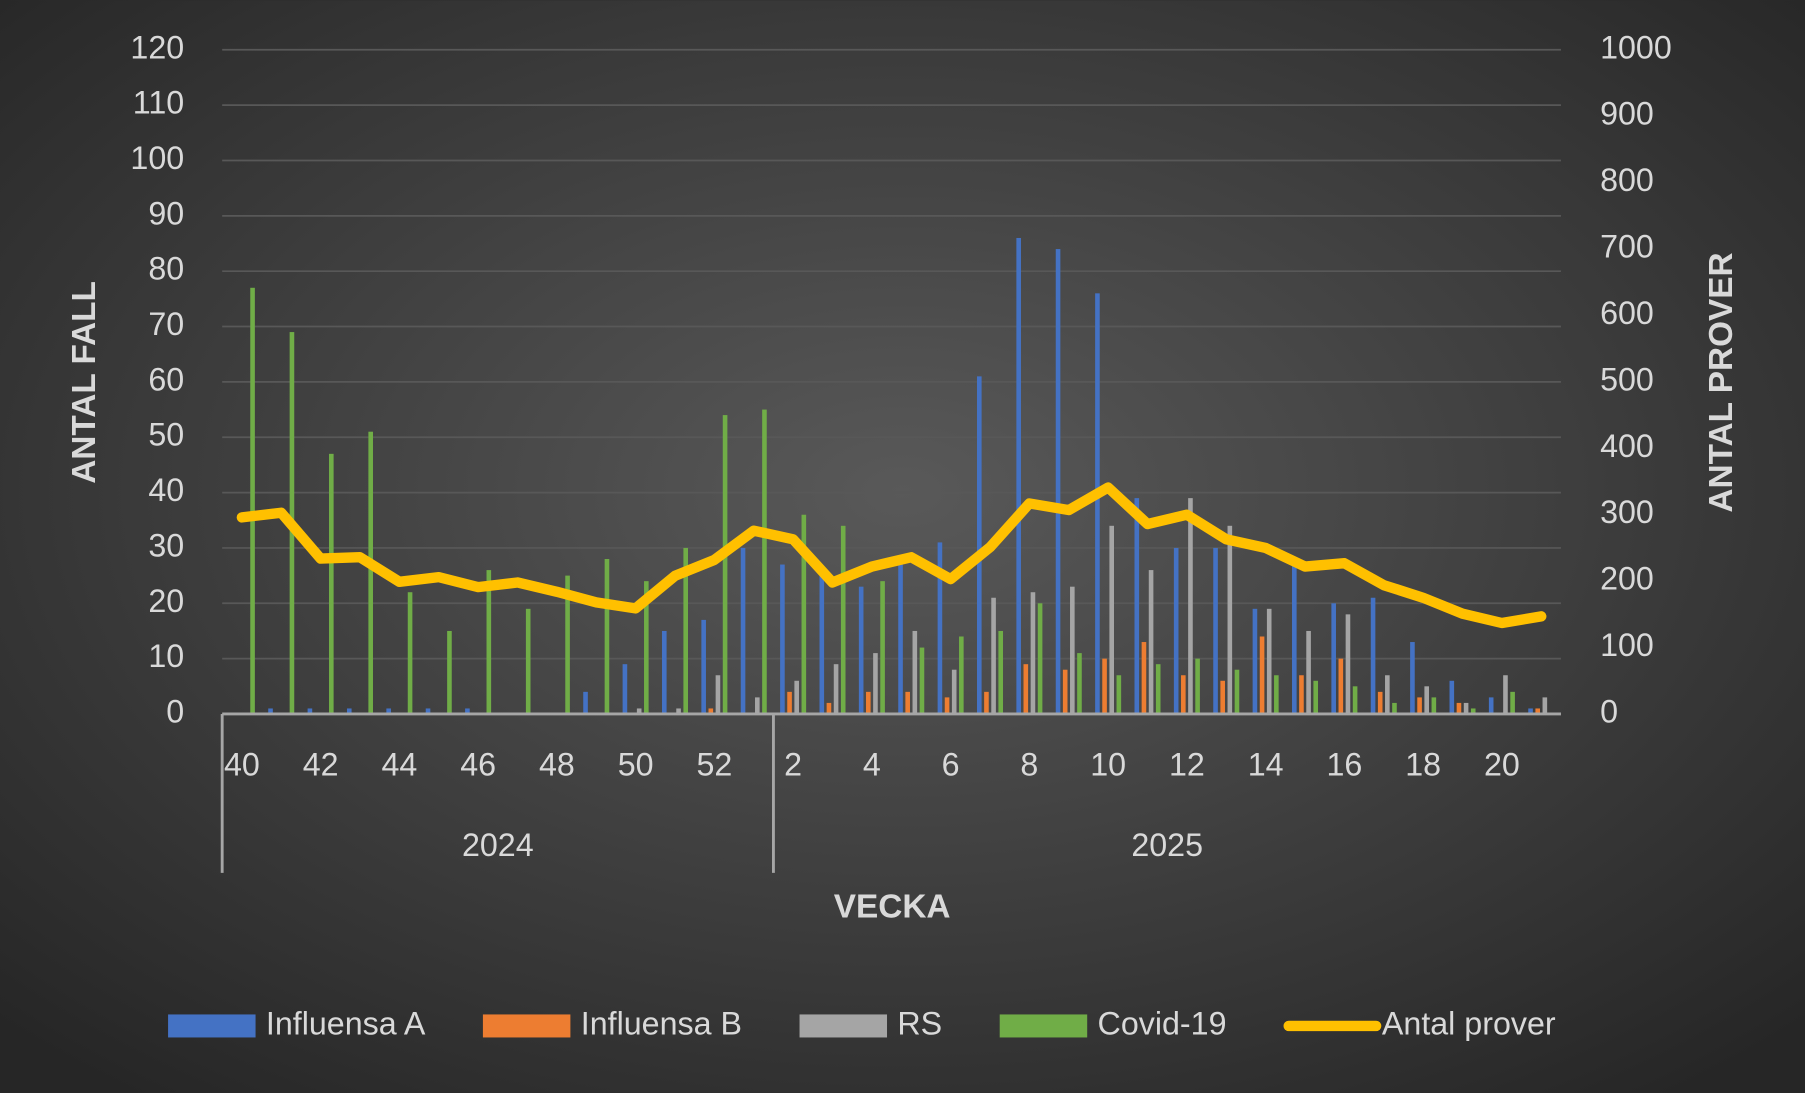 The height and width of the screenshot is (1093, 1805). Describe the element at coordinates (498, 845) in the screenshot. I see `group-label: 2024` at that location.